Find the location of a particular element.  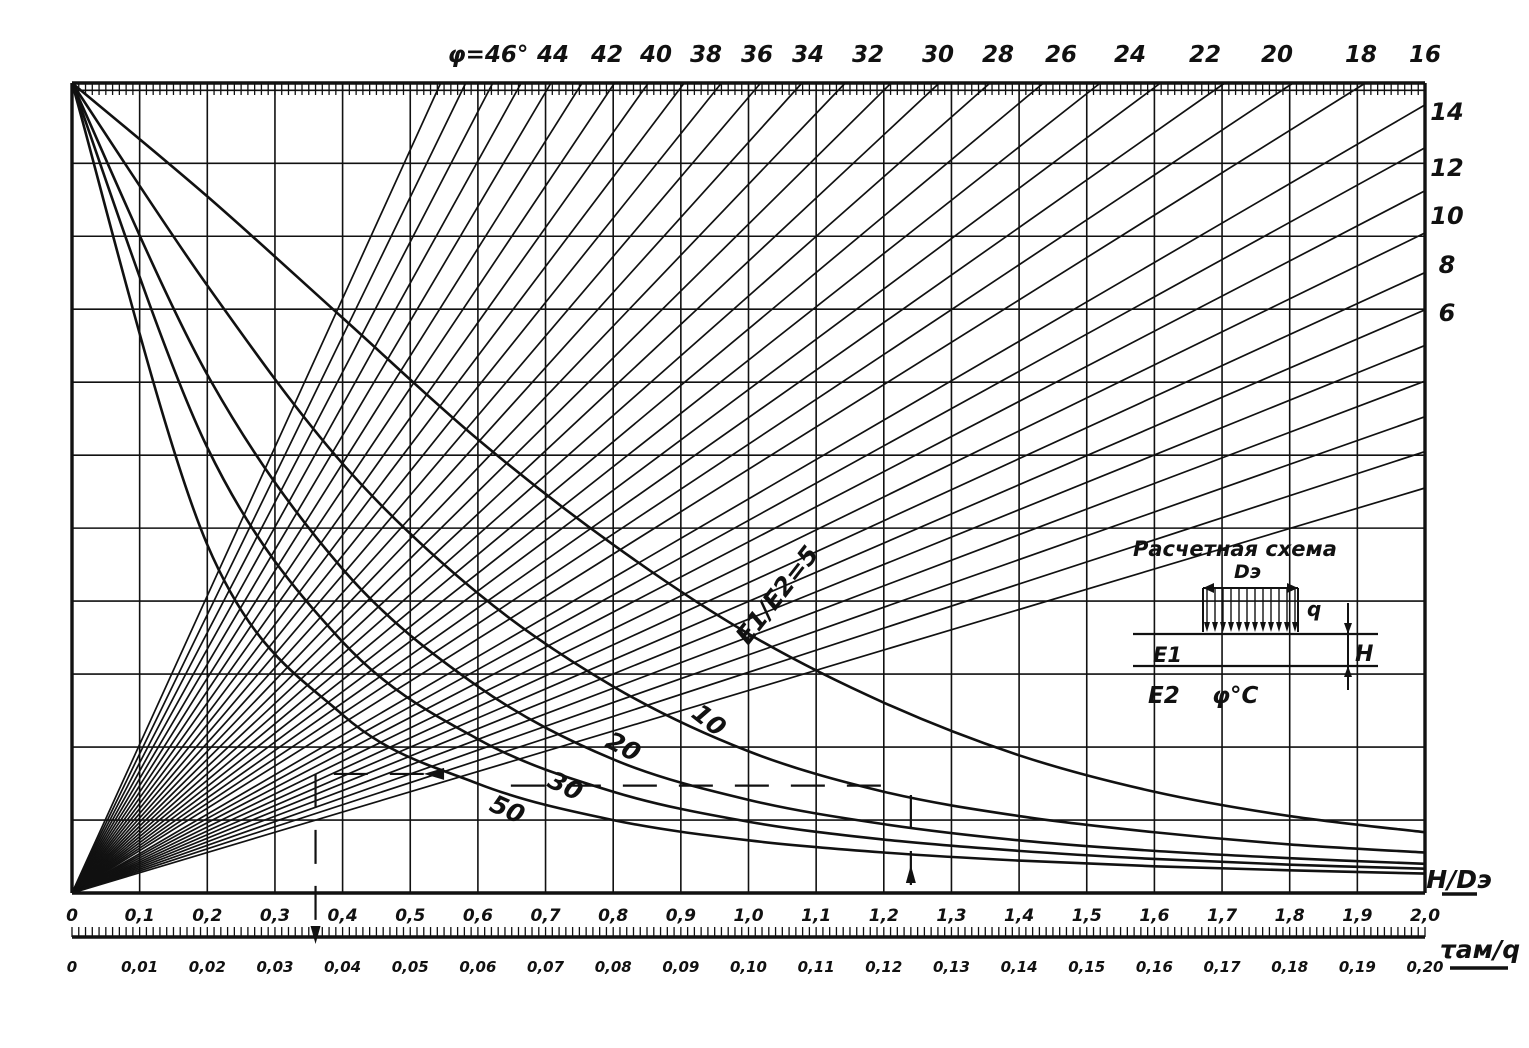

secondary-tick-label: 0,16 is located at coordinates (1154, 967).